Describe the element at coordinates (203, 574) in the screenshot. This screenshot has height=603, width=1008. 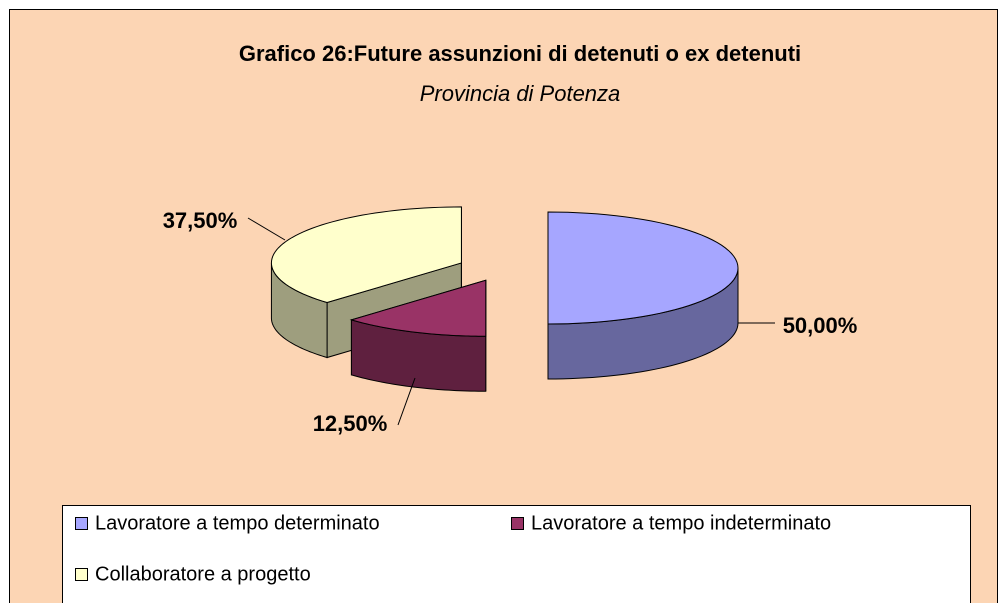
I see `legend-label: Collaboratore a progetto` at that location.